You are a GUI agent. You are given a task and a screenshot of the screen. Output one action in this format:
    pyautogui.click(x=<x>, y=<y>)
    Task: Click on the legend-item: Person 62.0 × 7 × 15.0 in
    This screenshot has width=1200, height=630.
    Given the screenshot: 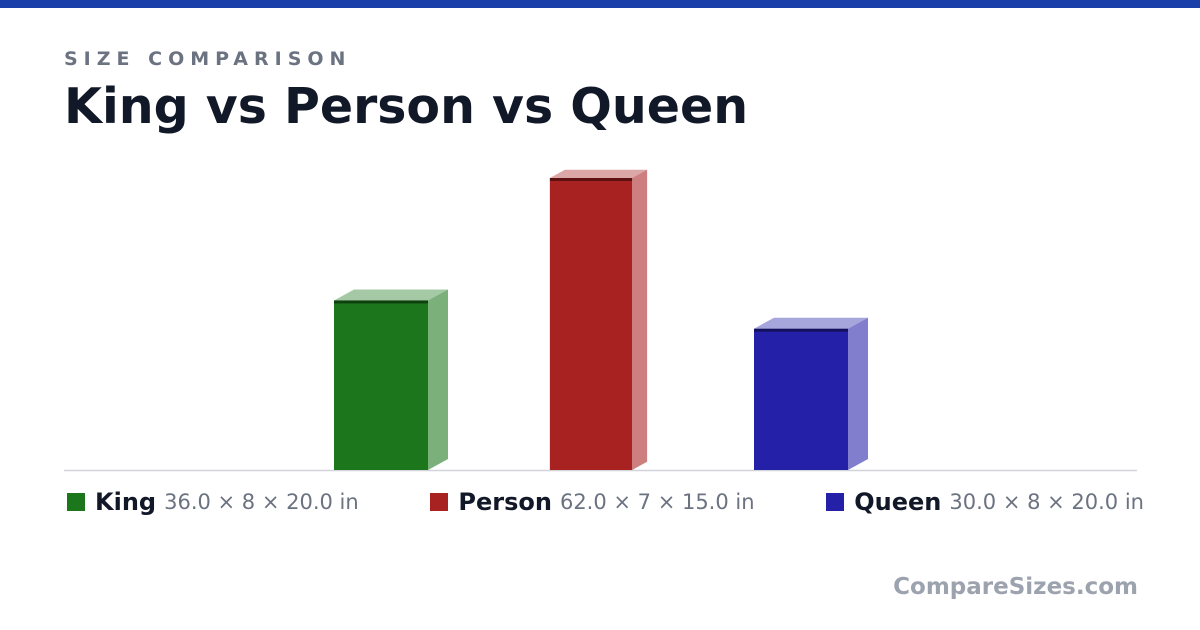 What is the action you would take?
    pyautogui.click(x=591, y=502)
    